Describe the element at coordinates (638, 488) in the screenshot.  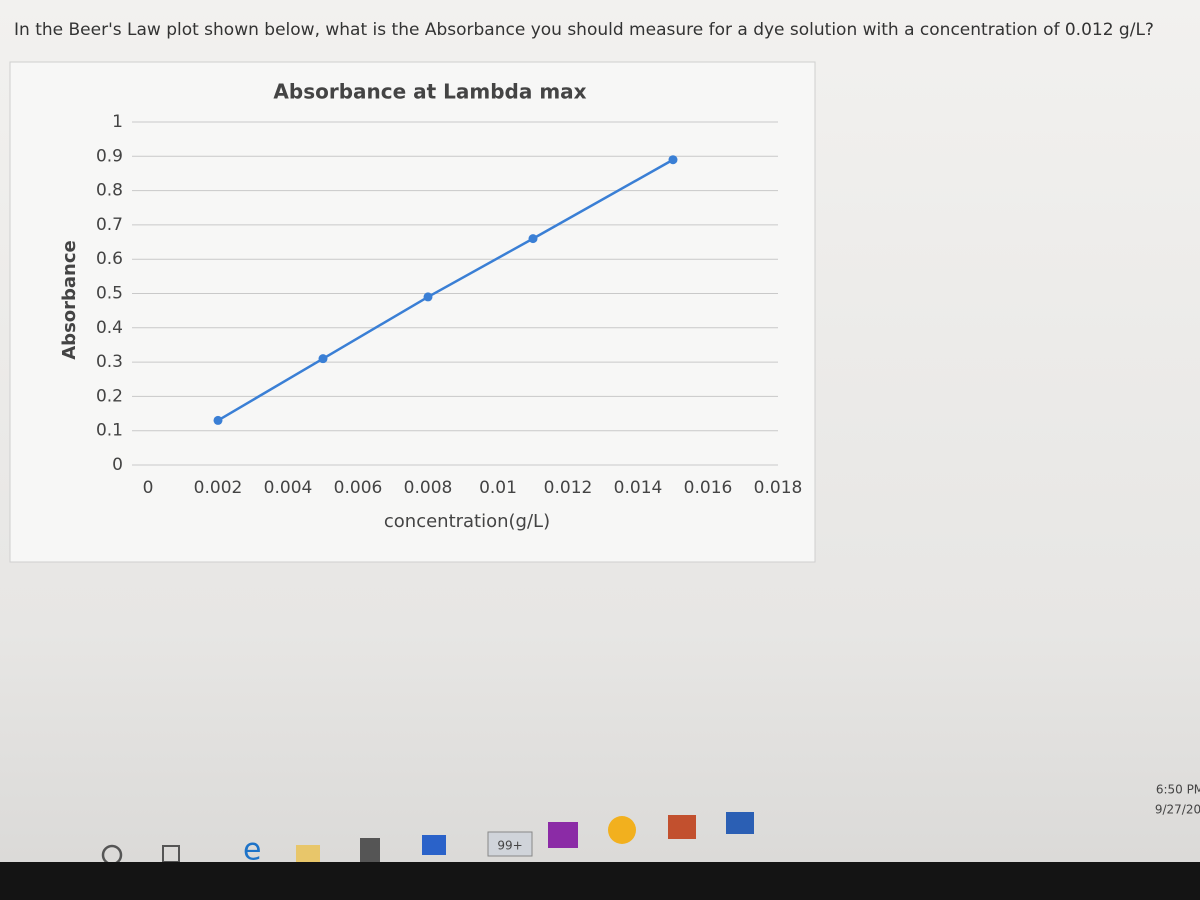
I see `x-tick-label: 0.014` at that location.